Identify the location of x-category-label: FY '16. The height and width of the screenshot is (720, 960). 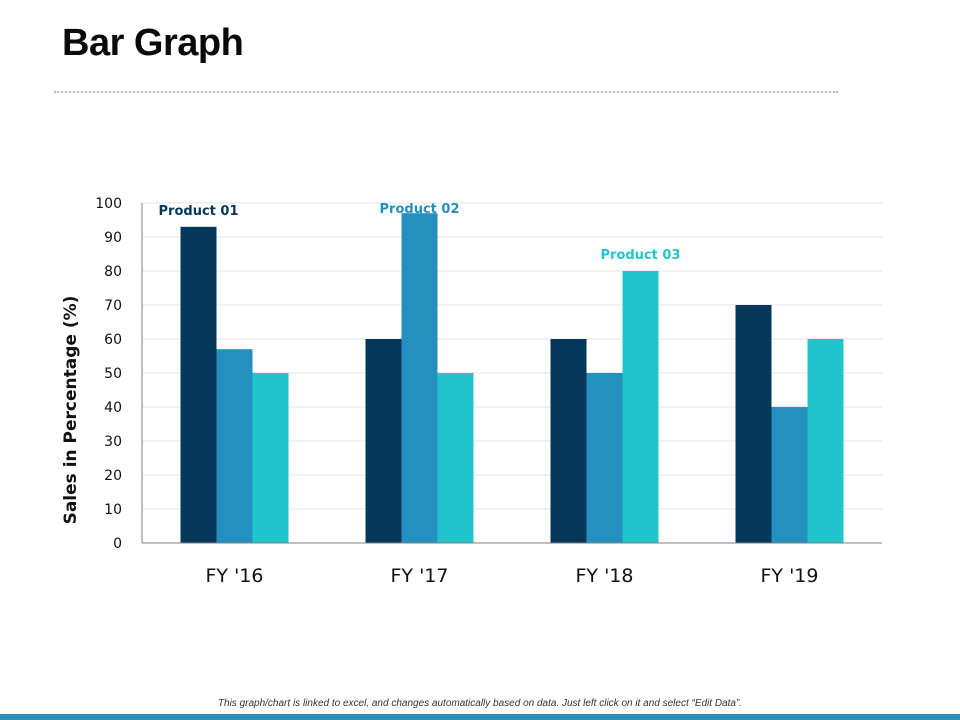
(235, 576).